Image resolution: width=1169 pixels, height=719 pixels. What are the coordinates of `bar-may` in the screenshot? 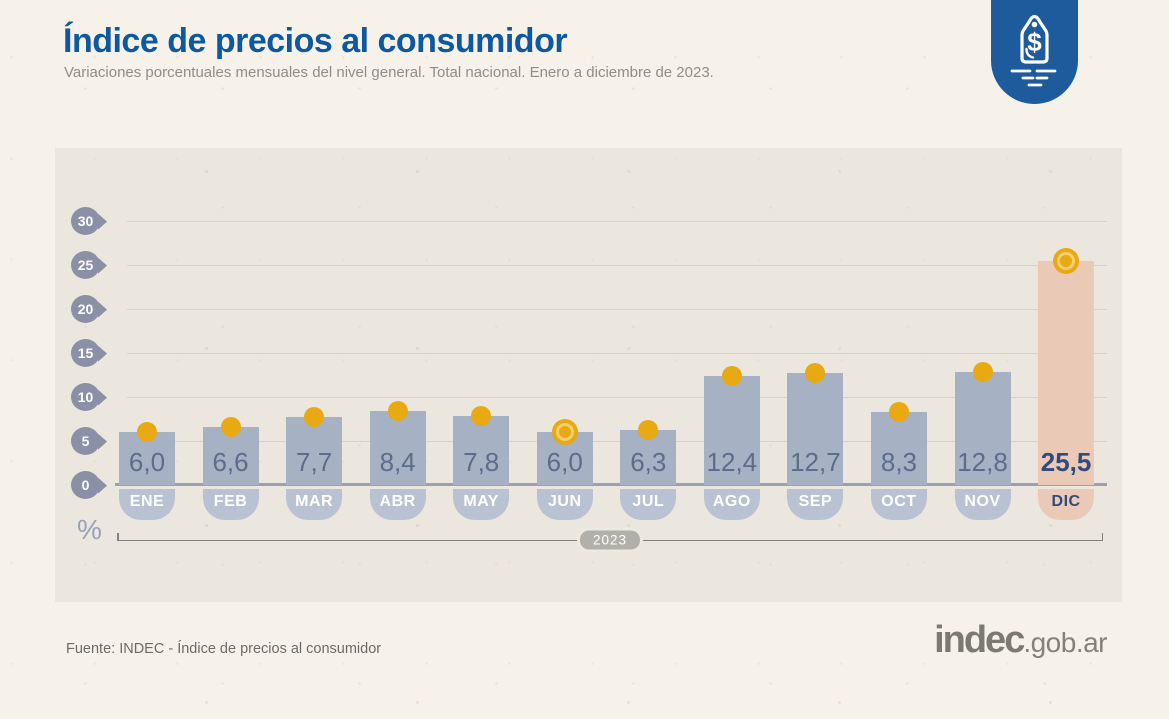 It's located at (481, 450).